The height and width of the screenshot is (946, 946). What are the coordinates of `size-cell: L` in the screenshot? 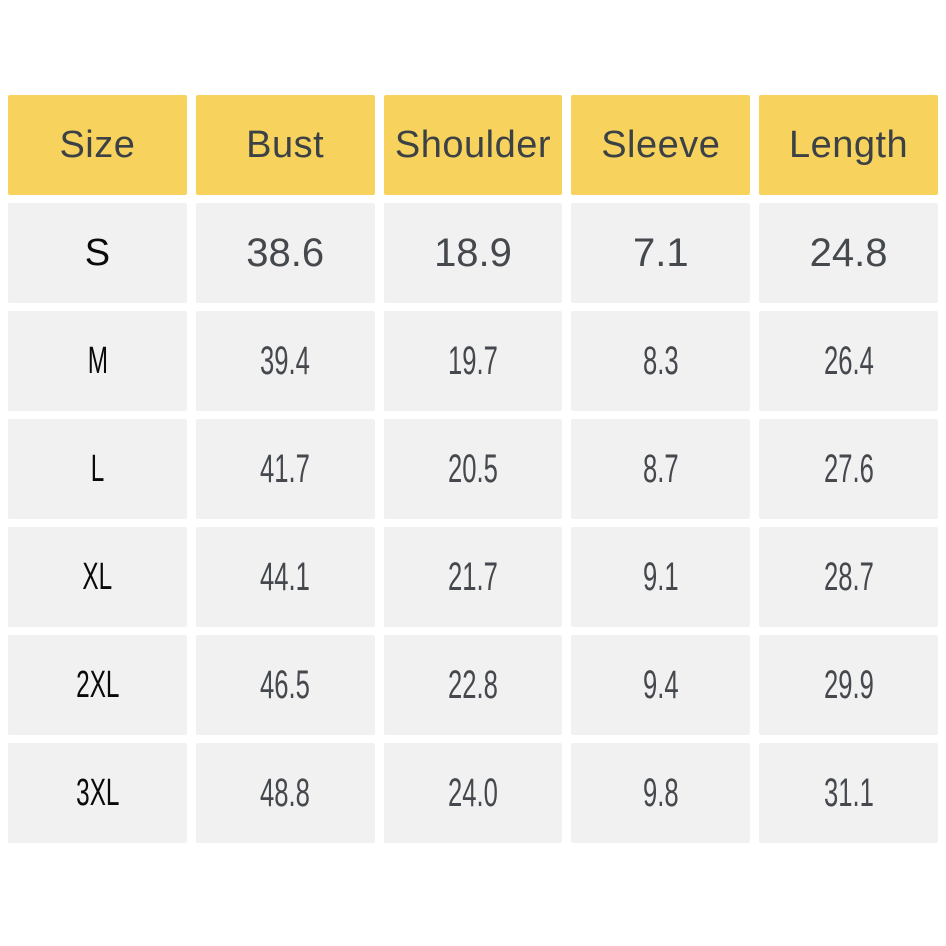 It's located at (97, 469).